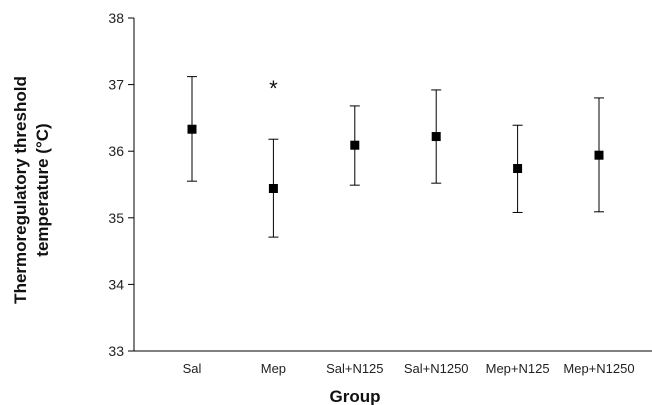 The height and width of the screenshot is (405, 652). Describe the element at coordinates (20, 190) in the screenshot. I see `y-axis-title-line-1: Thermoregulatory threshold` at that location.